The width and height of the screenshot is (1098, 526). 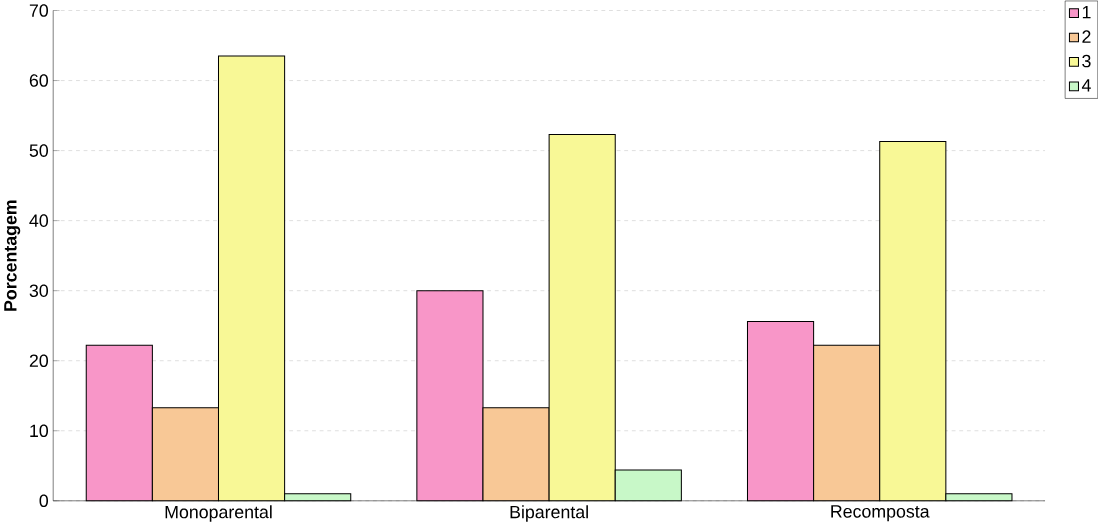 I want to click on y-tick-label: 20, so click(x=39, y=360).